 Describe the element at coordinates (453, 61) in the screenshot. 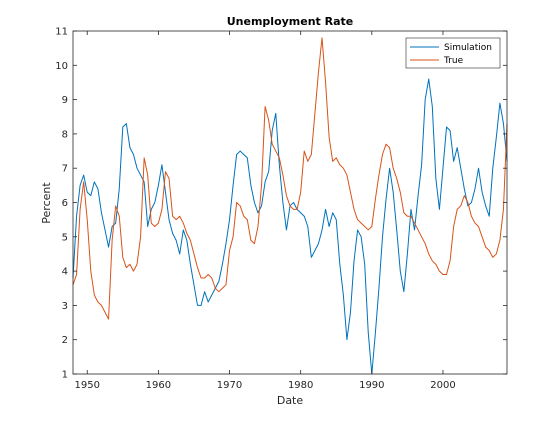

I see `legend-label-true: True` at that location.